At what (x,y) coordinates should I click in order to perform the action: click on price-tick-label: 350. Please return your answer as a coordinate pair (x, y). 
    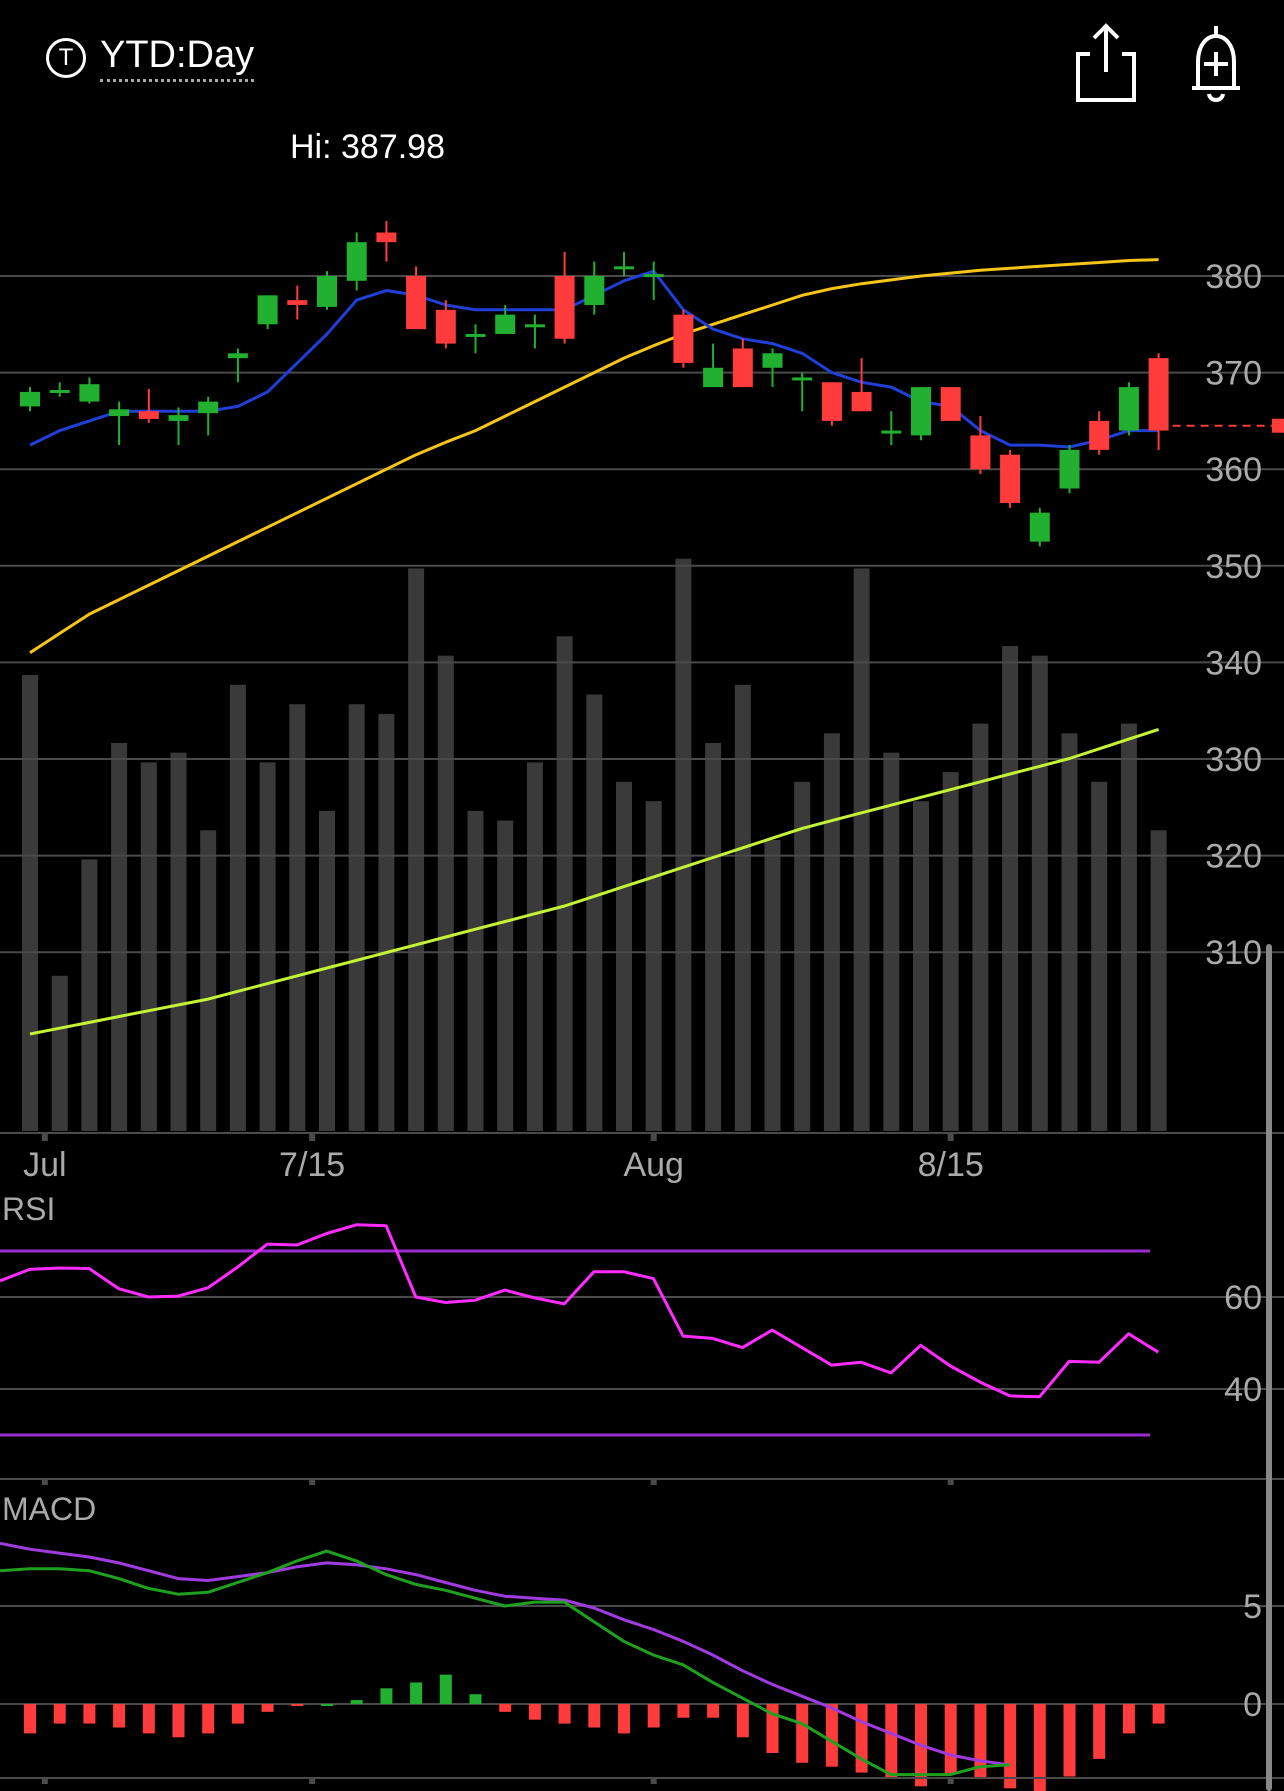
    Looking at the image, I should click on (1233, 567).